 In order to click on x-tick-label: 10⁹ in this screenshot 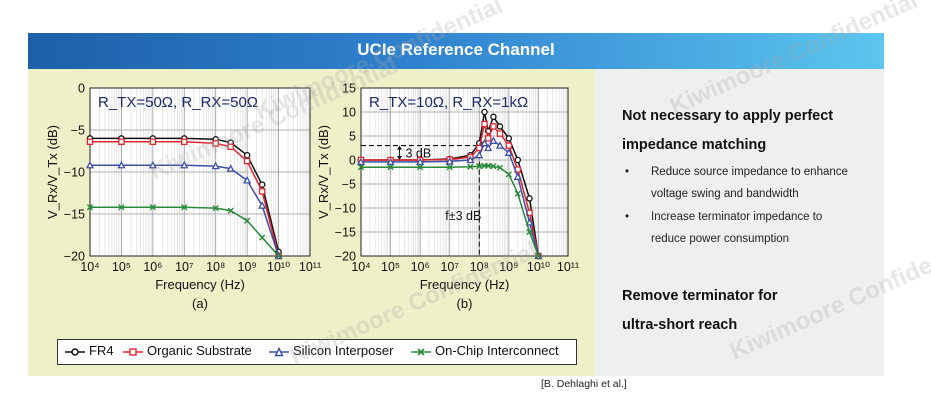, I will do `click(508, 267)`.